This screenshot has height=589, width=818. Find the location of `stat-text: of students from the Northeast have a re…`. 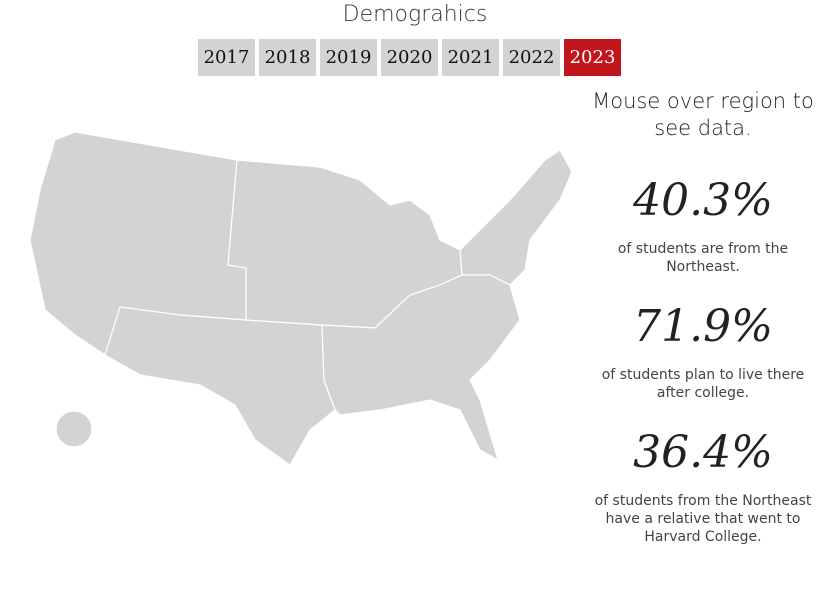

stat-text: of students from the Northeast have a re… is located at coordinates (703, 519).